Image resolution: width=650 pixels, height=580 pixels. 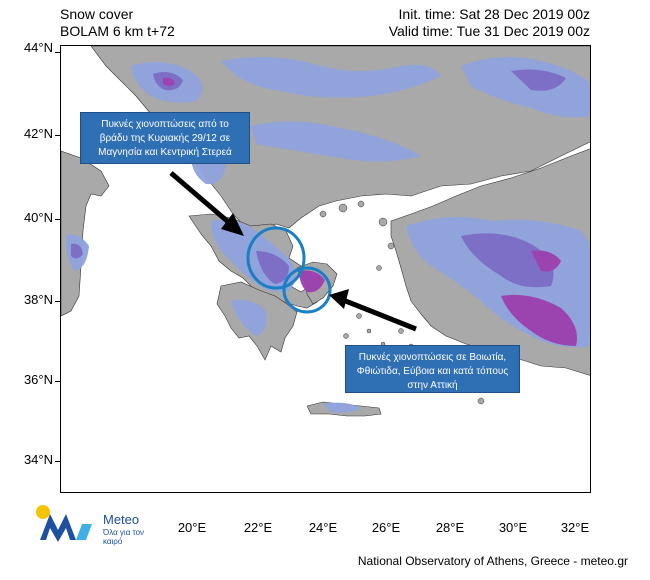 I want to click on lat-label-40: 40°N, so click(x=38, y=217).